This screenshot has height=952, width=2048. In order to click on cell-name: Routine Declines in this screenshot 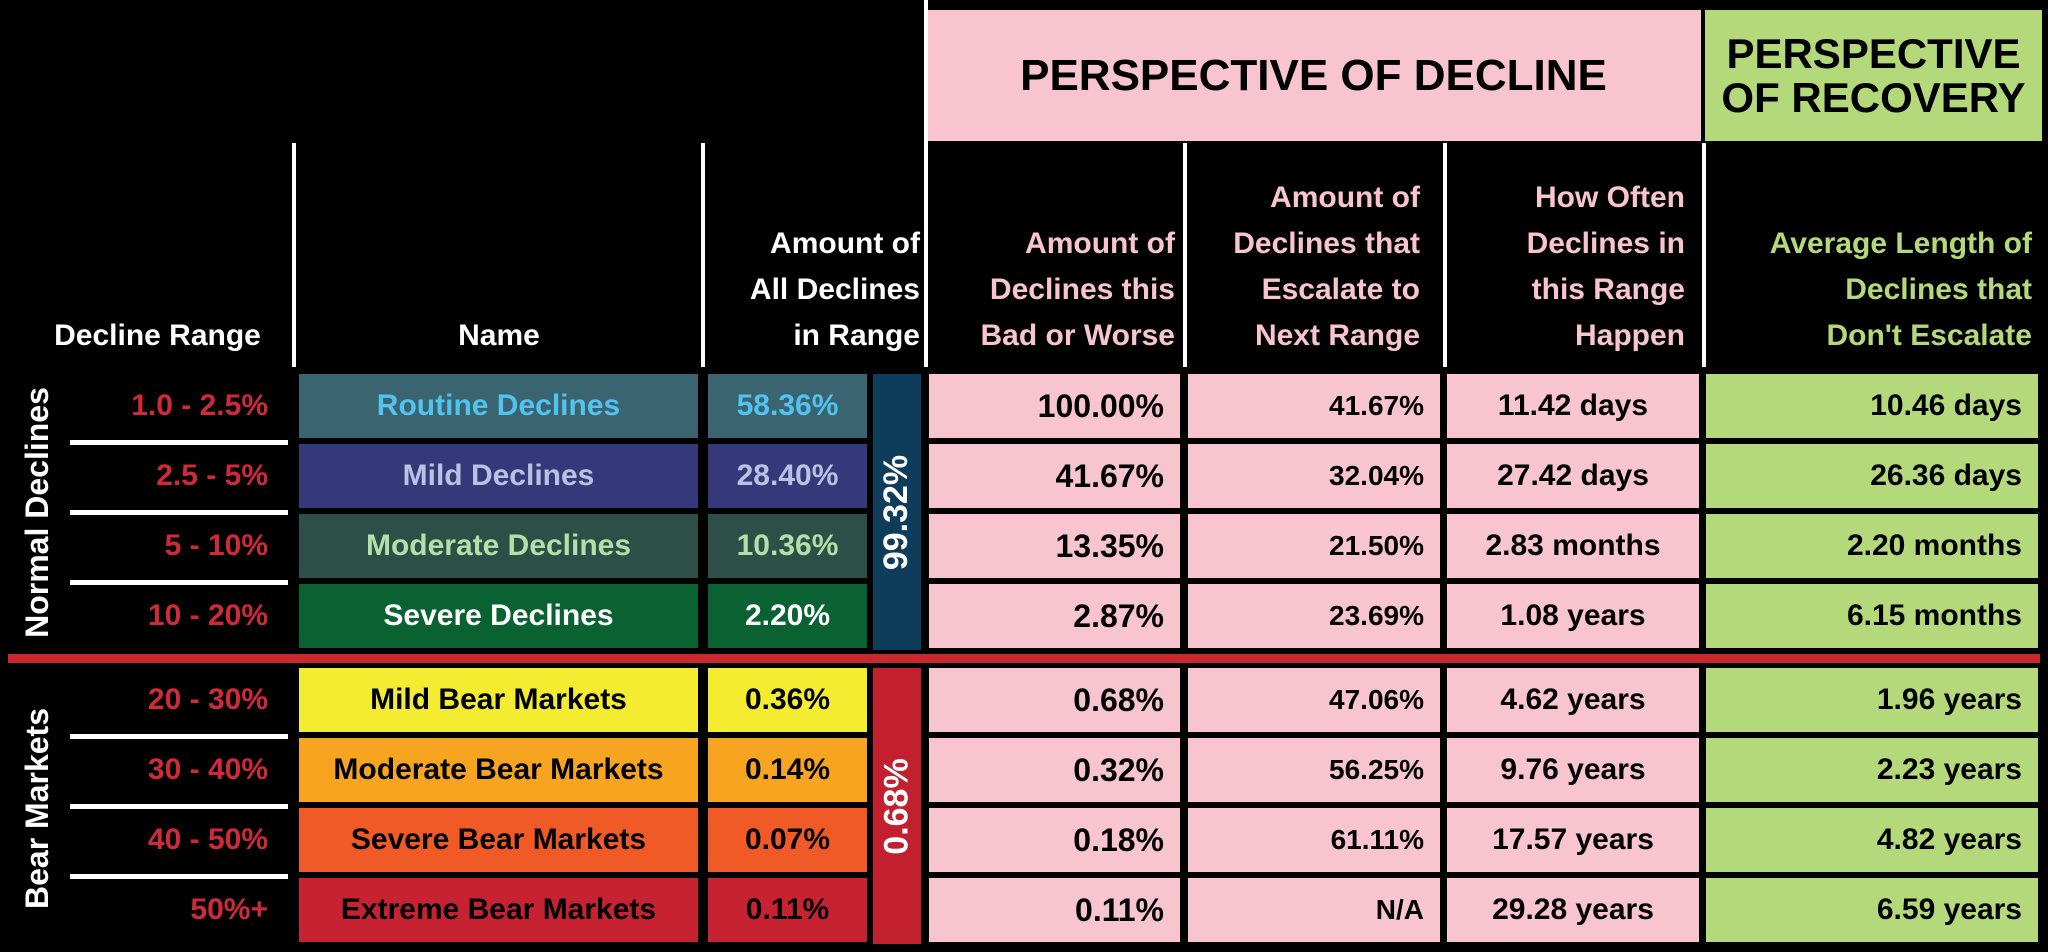, I will do `click(498, 406)`.